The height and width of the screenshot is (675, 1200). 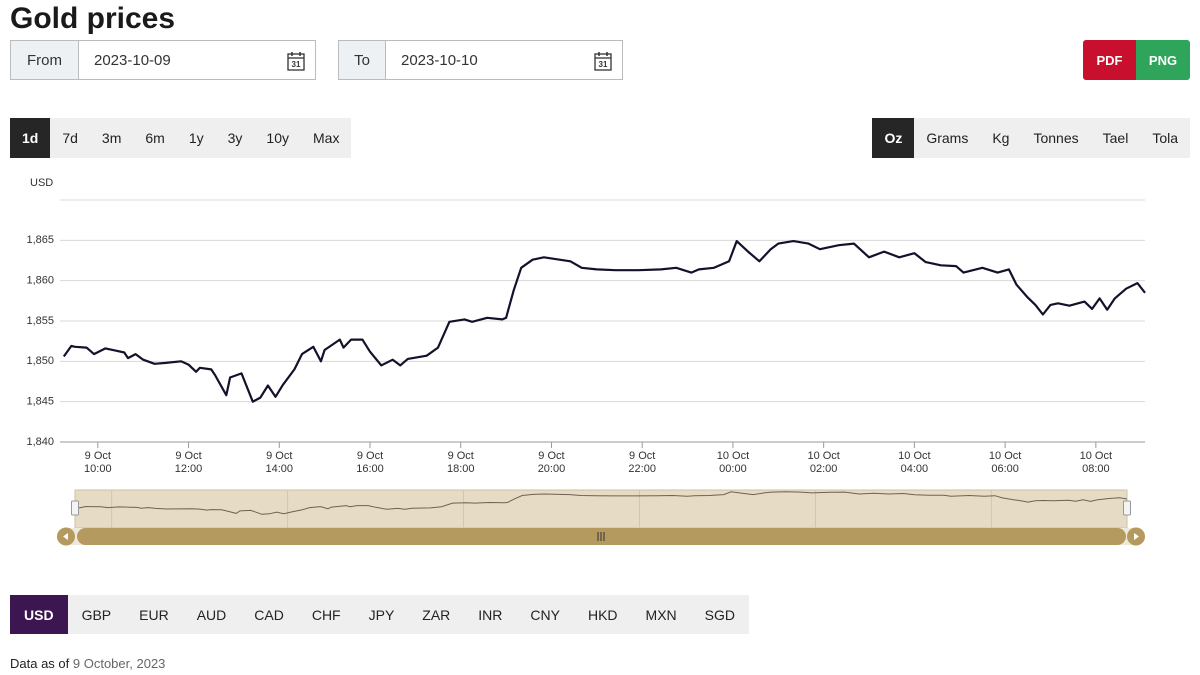 I want to click on unit-button: Grams, so click(x=947, y=138).